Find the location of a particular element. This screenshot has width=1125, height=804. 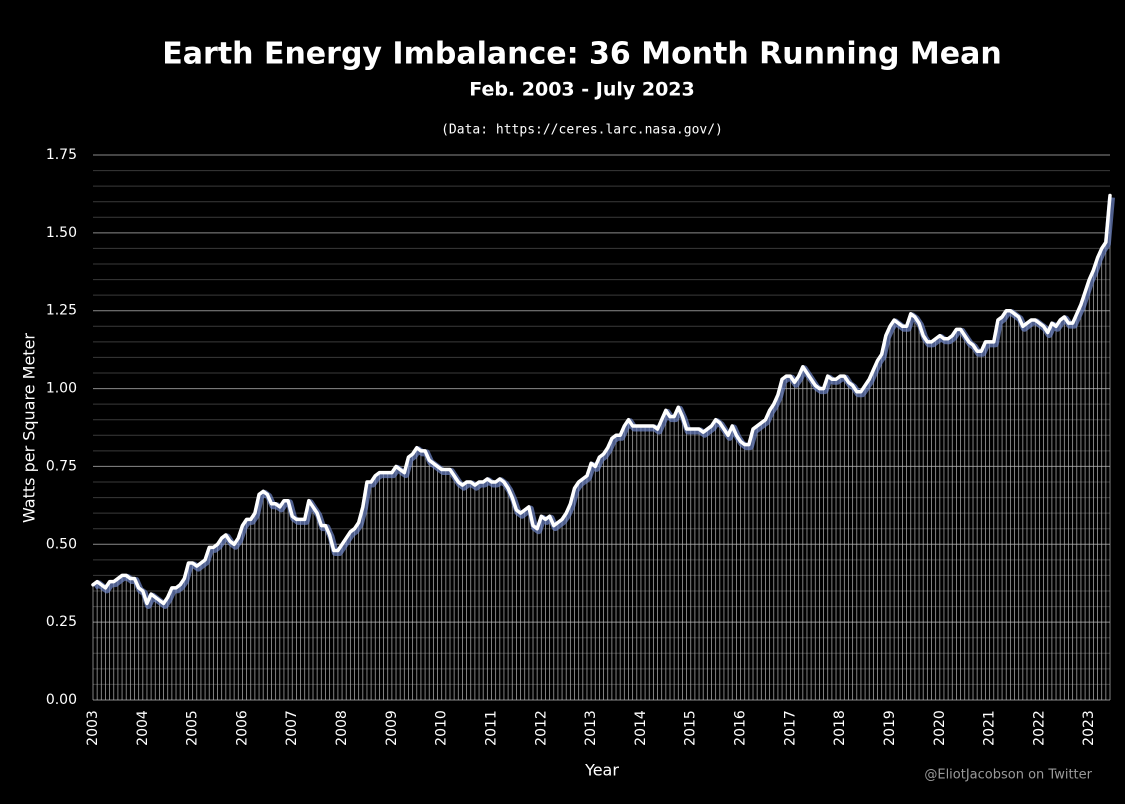

chart-subtitle: Feb. 2003 - July 2023 is located at coordinates (582, 90).